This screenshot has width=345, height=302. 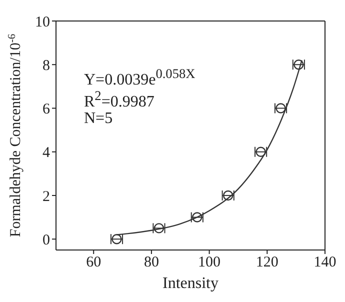 What do you see at coordinates (46, 110) in the screenshot?
I see `y-tick-label: 6` at bounding box center [46, 110].